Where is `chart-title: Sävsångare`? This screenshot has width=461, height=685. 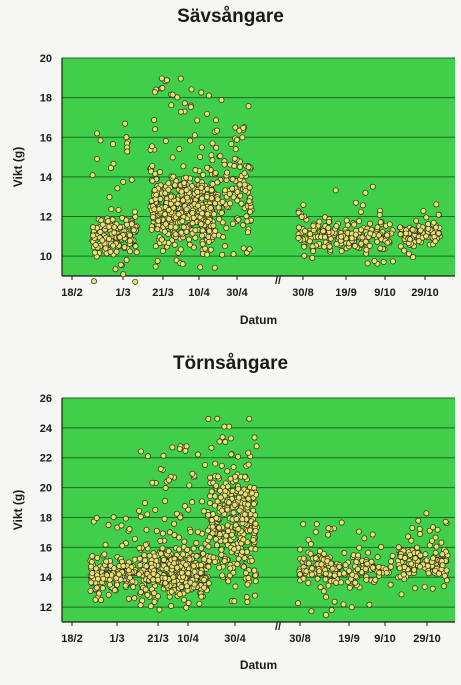
chart-title: Sävsångare is located at coordinates (230, 16).